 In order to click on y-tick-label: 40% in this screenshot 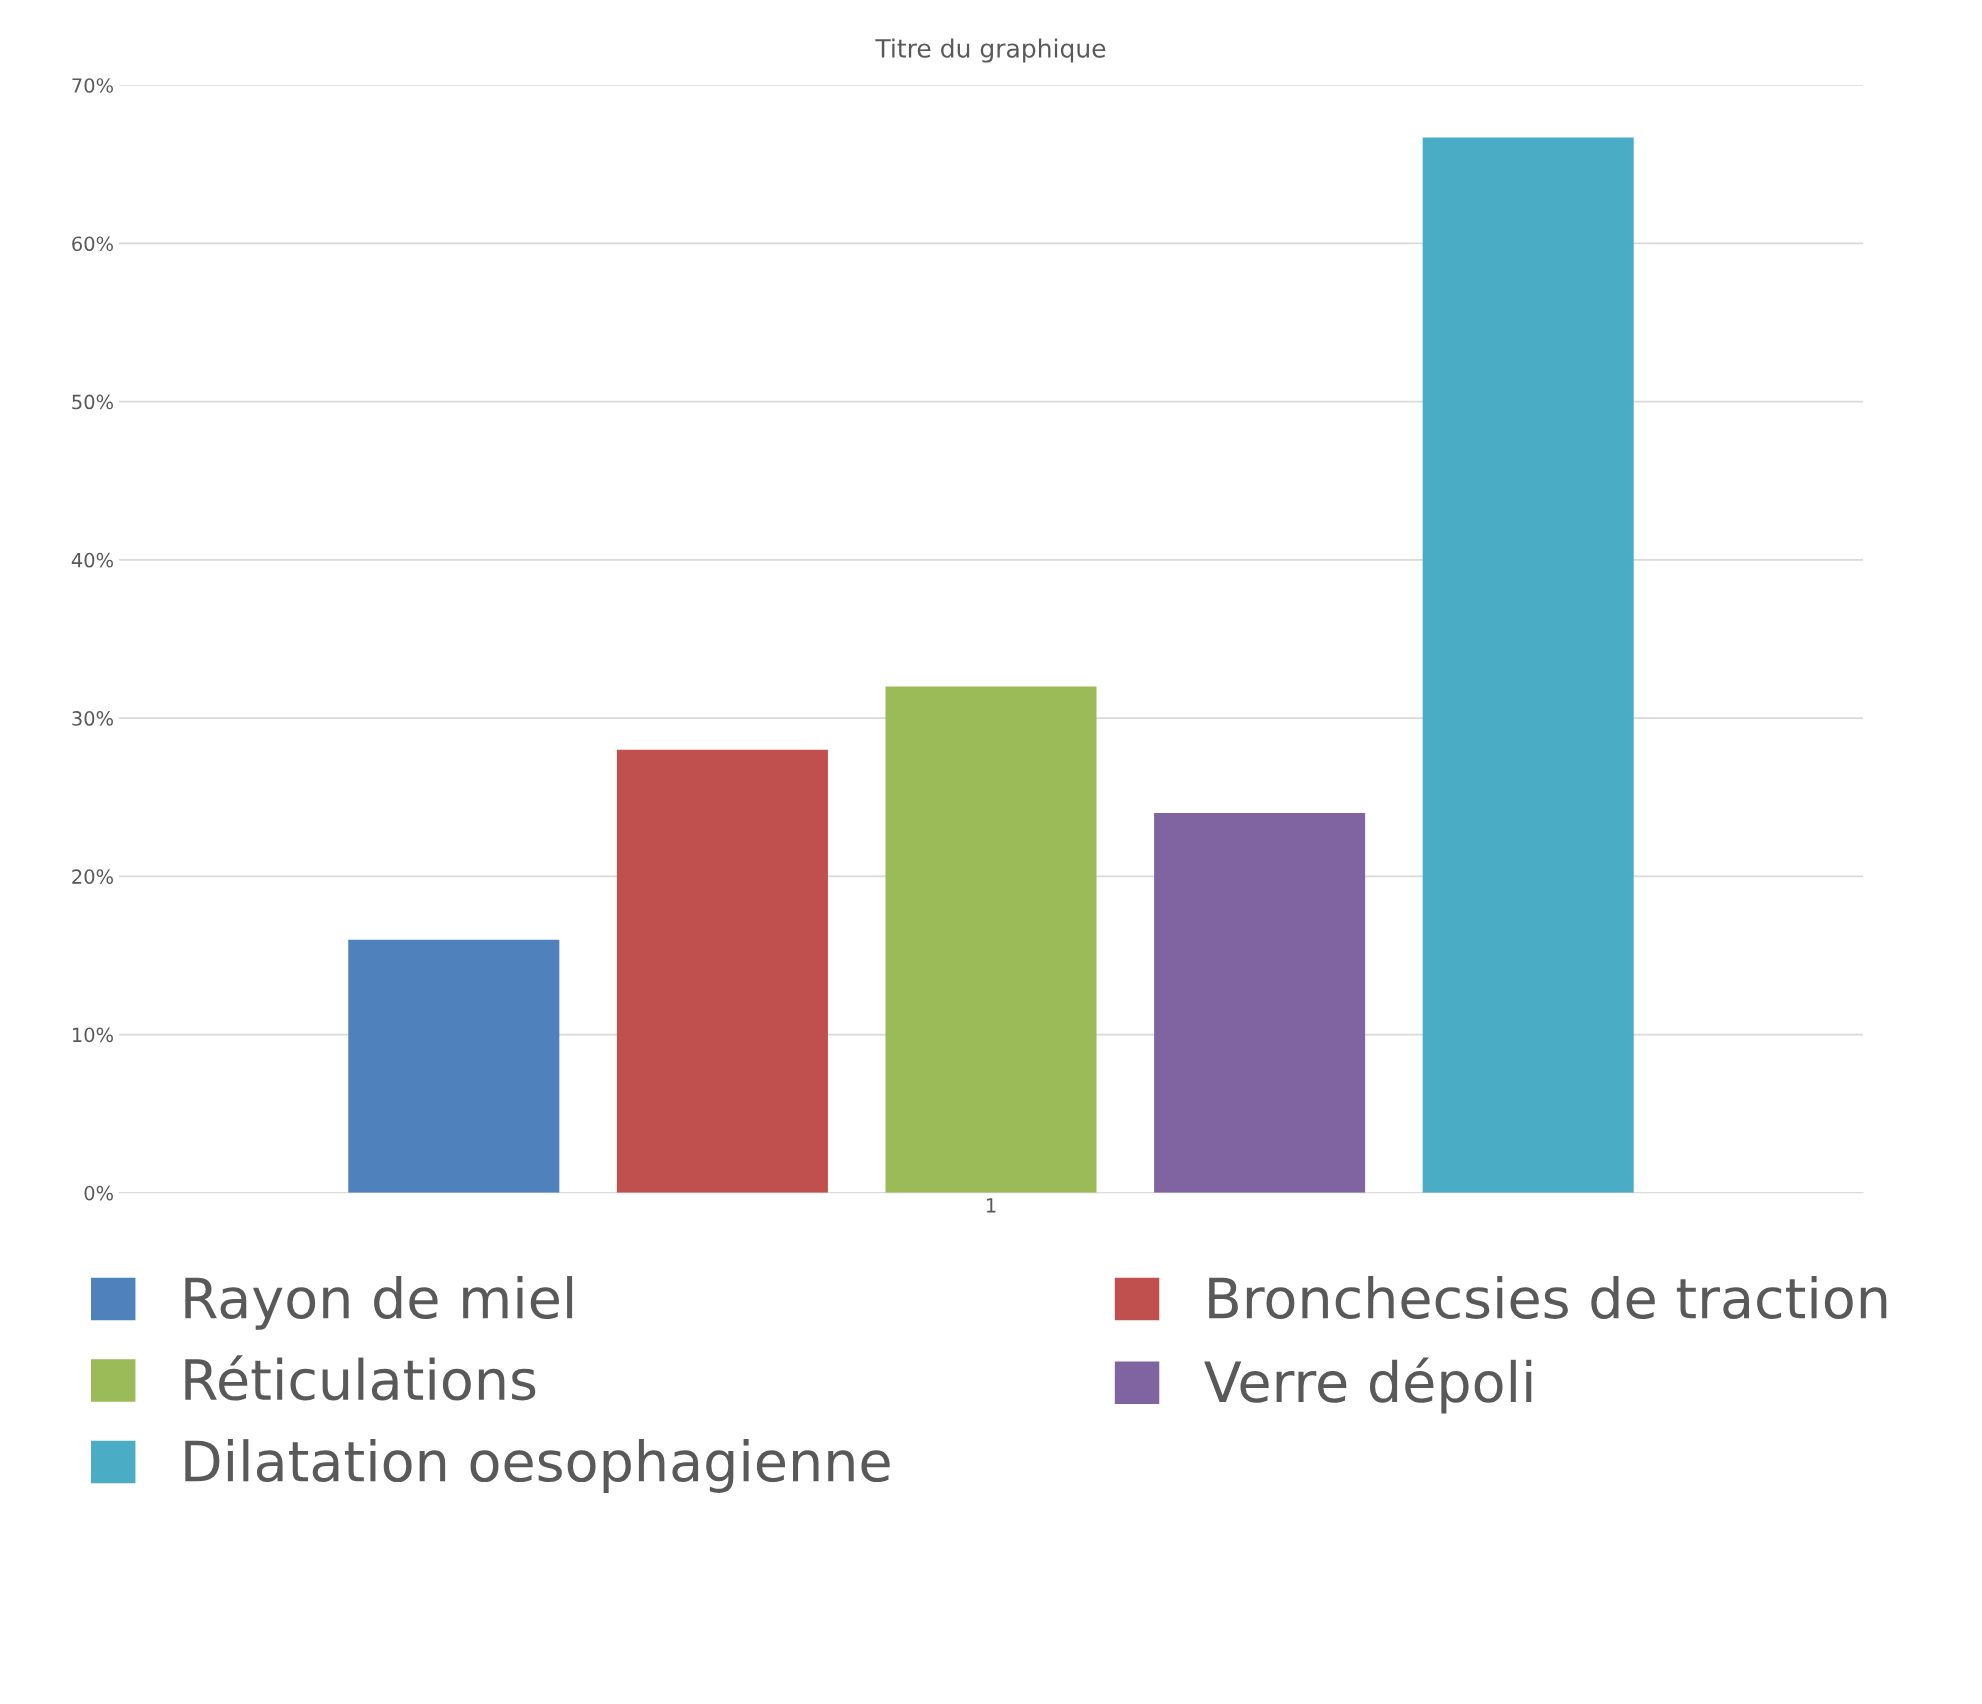, I will do `click(92, 560)`.